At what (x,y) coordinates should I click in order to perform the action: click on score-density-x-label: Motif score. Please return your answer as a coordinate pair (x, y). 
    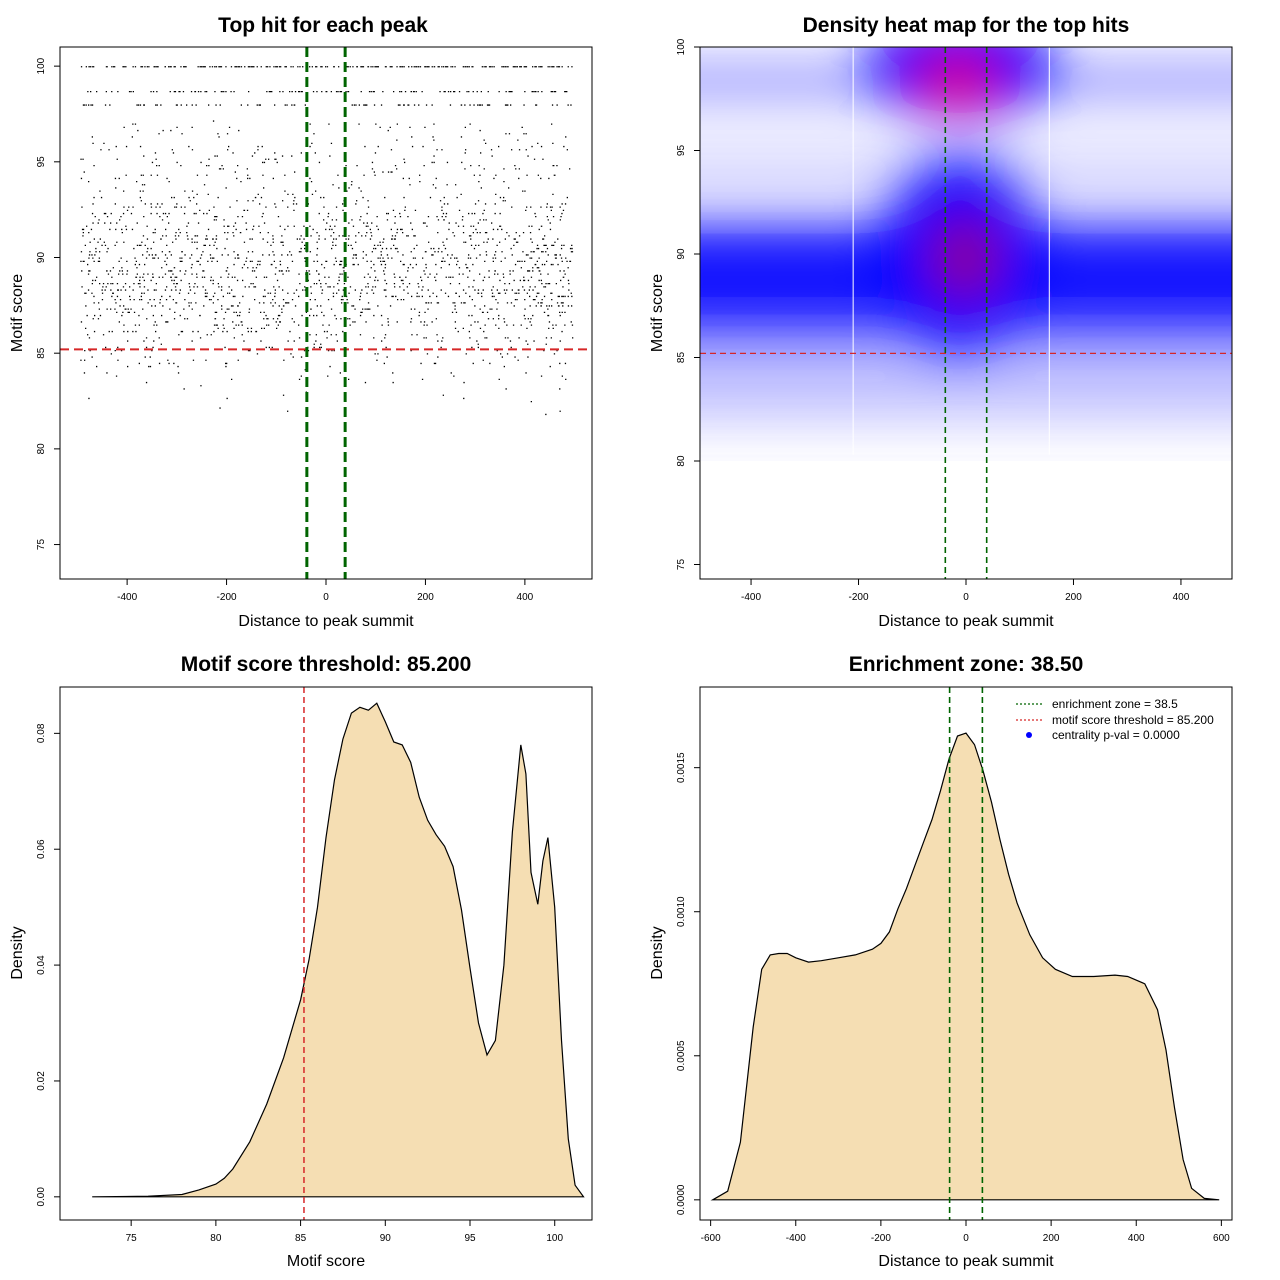
    Looking at the image, I should click on (326, 1261).